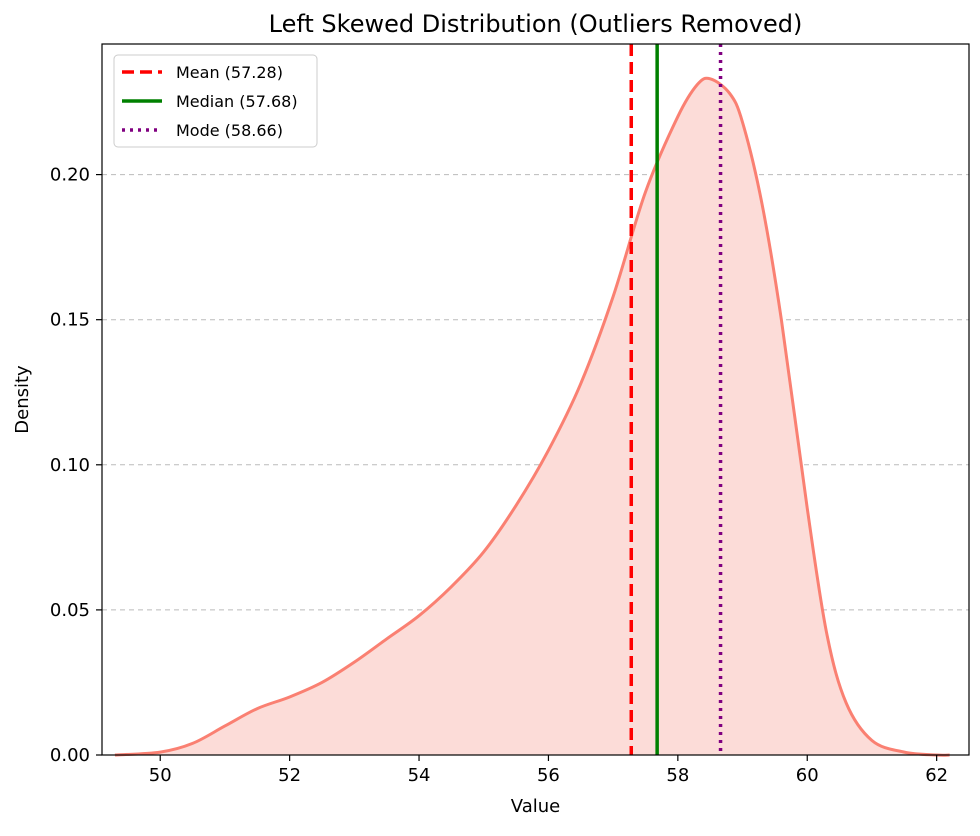 The image size is (980, 836). Describe the element at coordinates (936, 775) in the screenshot. I see `x-tick-label-6: 62` at that location.